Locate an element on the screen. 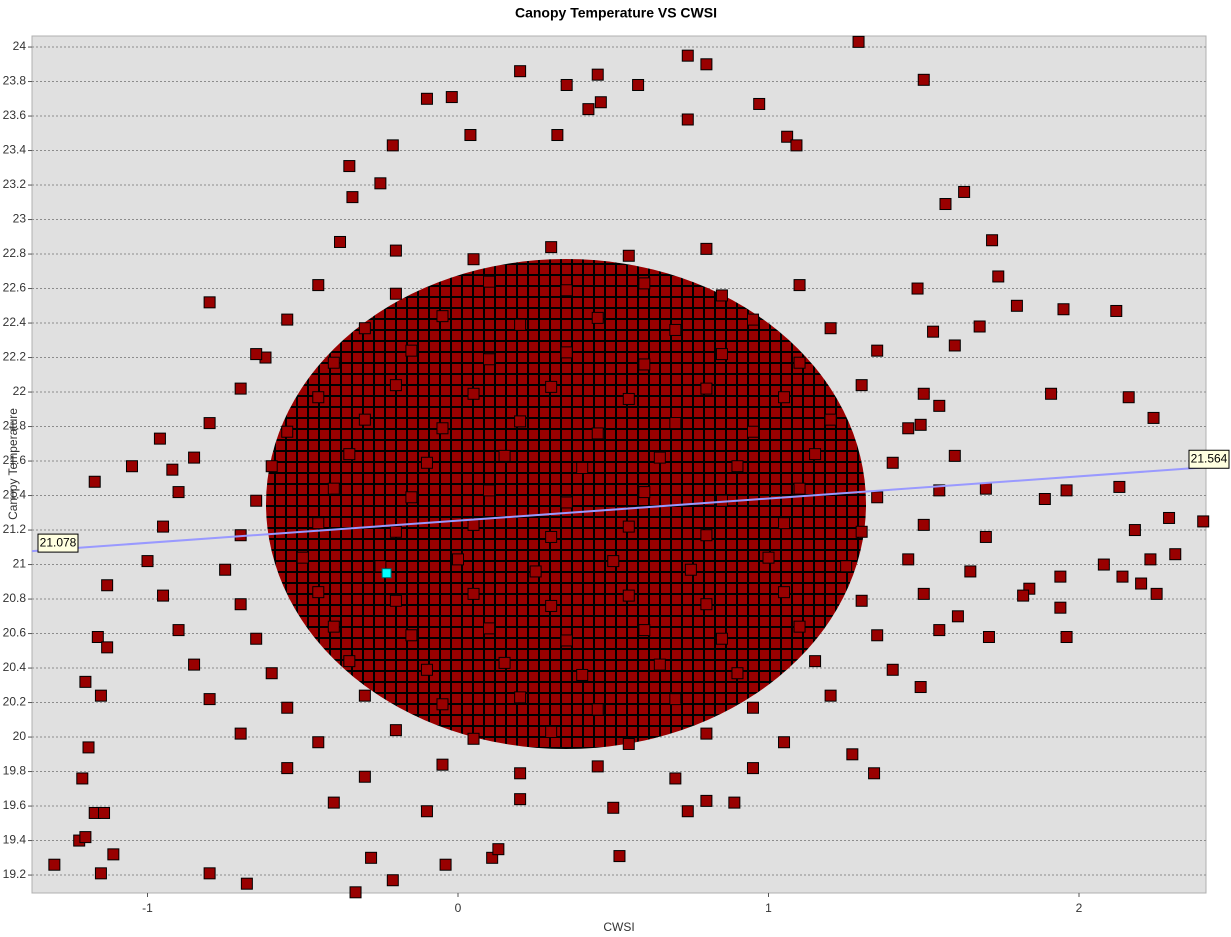 The width and height of the screenshot is (1231, 937). y-tick-label: 19.8 is located at coordinates (15, 771).